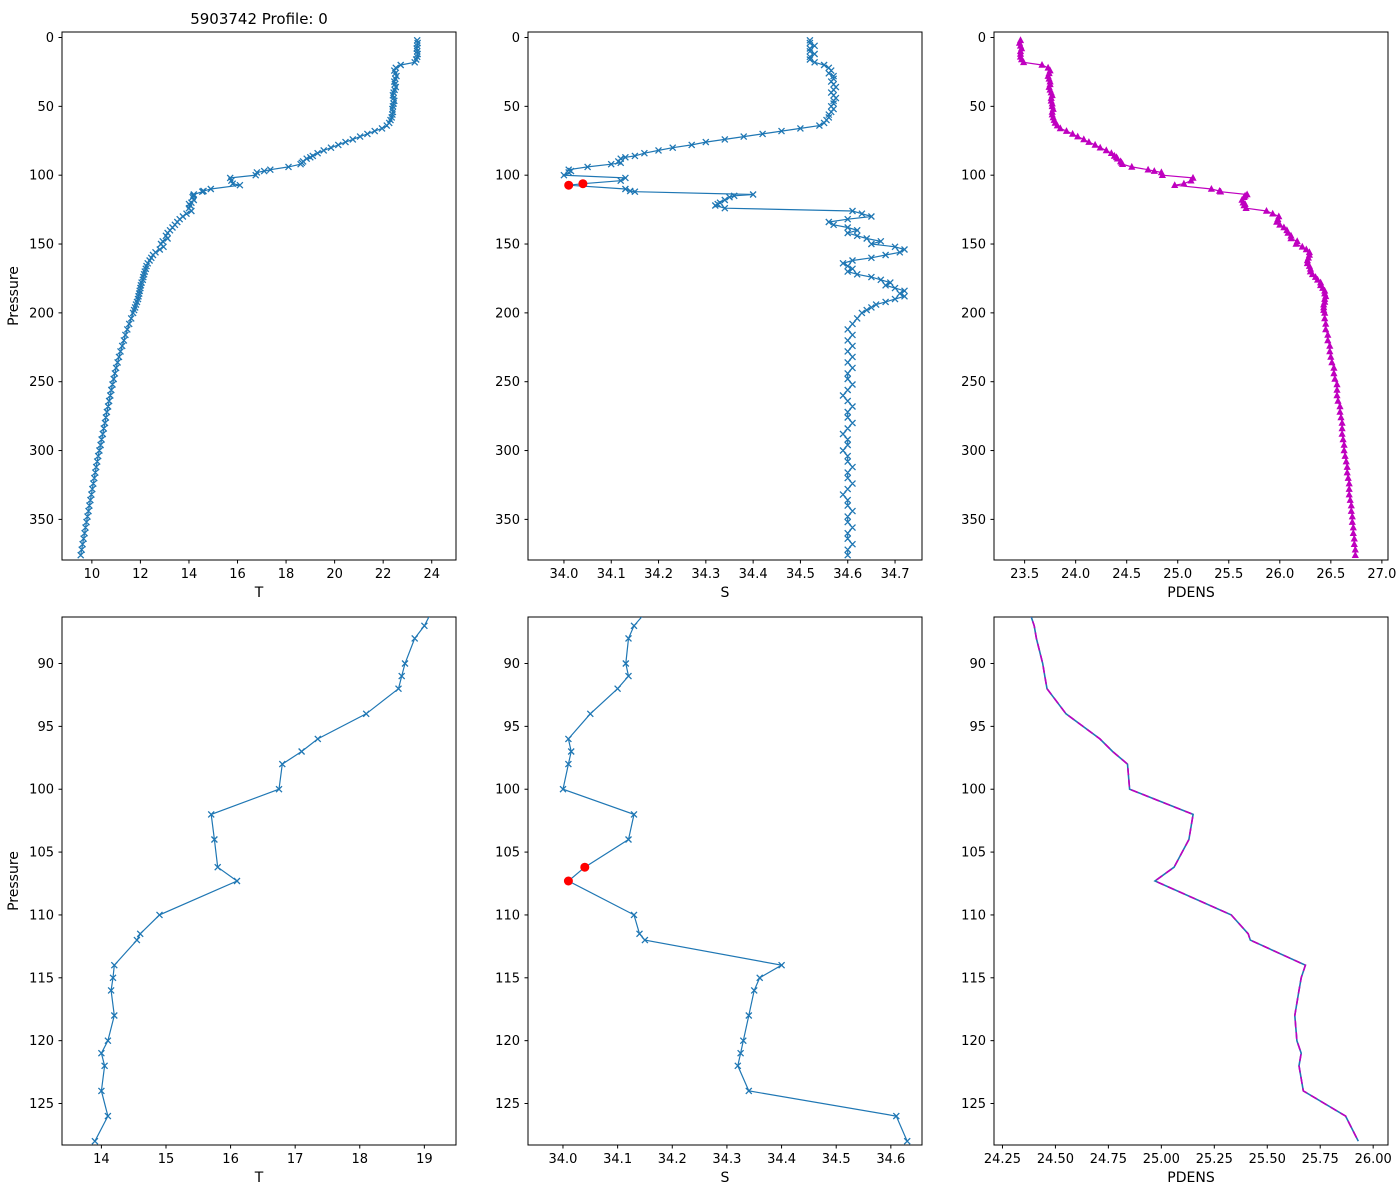  I want to click on pdens-profile-line, so click(1187, 298).